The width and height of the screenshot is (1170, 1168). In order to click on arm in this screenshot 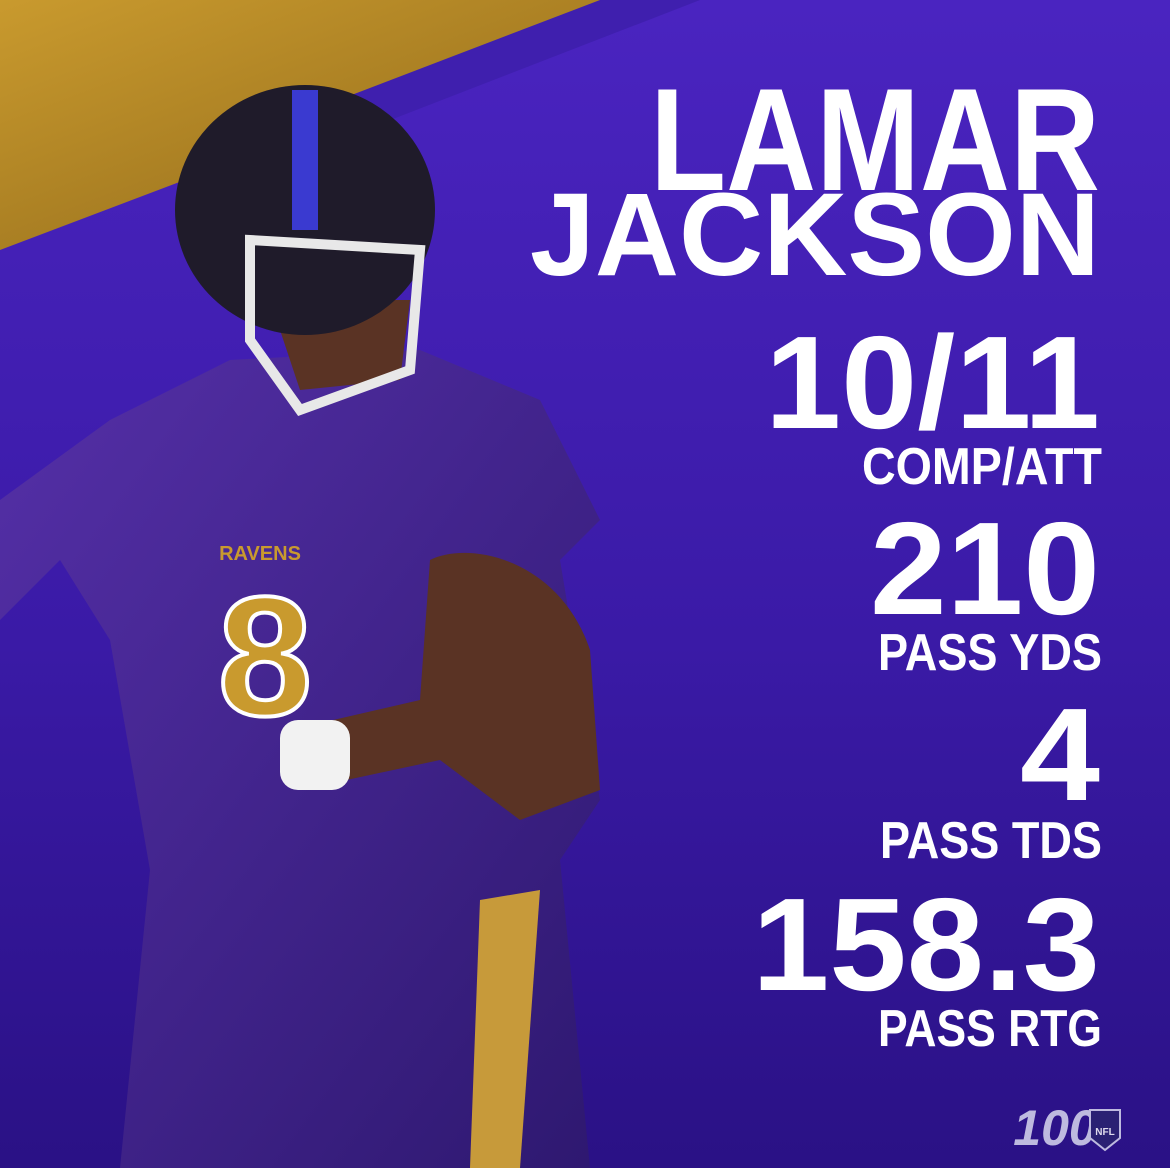, I will do `click(445, 686)`.